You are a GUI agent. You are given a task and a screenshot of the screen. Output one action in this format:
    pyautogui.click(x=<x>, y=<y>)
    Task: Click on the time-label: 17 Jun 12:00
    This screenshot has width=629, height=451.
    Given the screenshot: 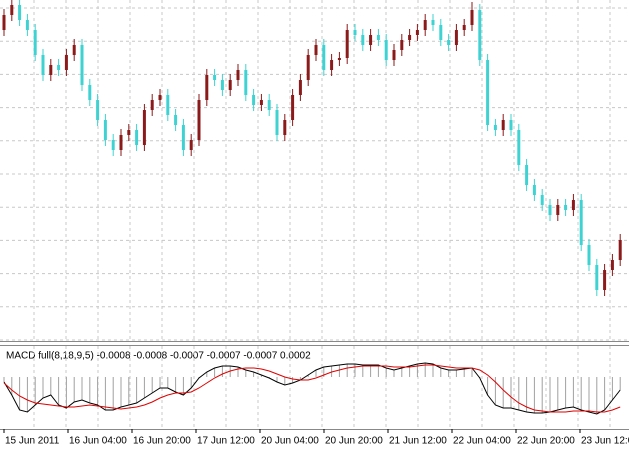 What is the action you would take?
    pyautogui.click(x=226, y=441)
    